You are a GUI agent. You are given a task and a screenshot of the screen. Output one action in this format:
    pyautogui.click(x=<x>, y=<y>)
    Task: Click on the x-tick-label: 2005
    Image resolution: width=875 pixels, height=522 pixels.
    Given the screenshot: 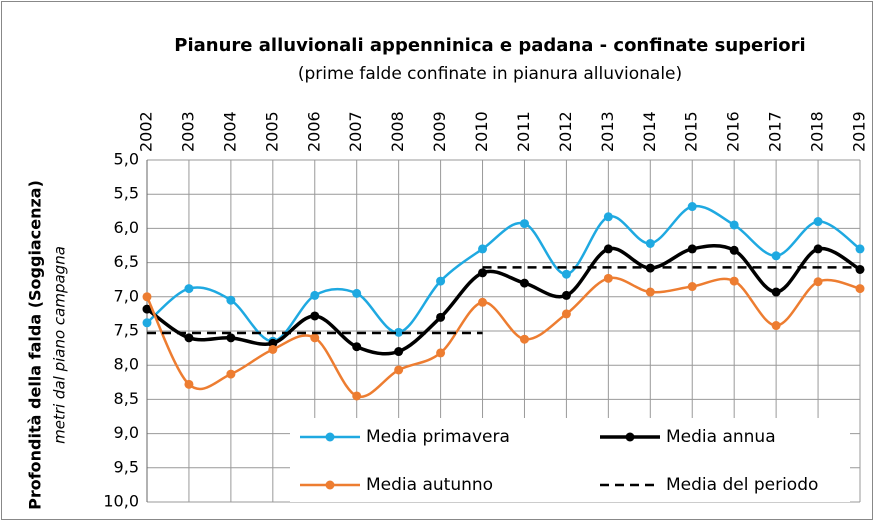 What is the action you would take?
    pyautogui.click(x=271, y=131)
    